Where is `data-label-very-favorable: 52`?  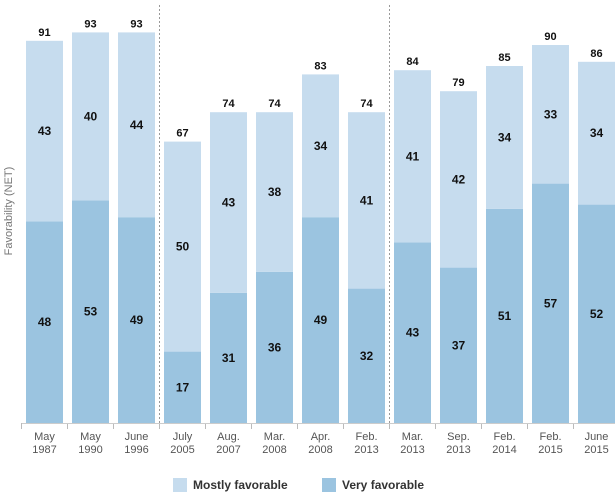 data-label-very-favorable: 52 is located at coordinates (597, 314).